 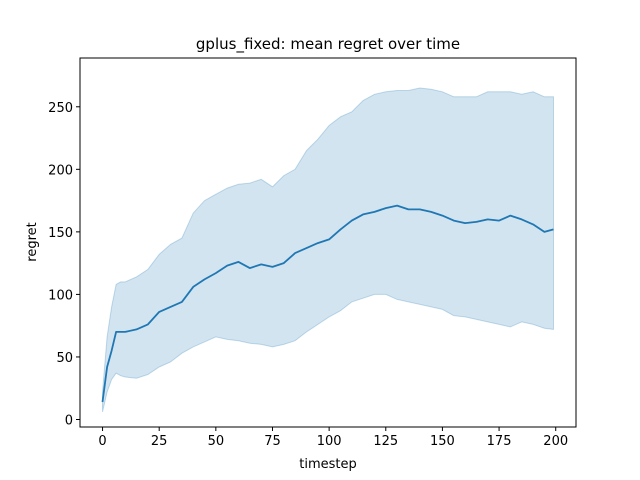 I want to click on y-tick-label: 50, so click(x=64, y=358).